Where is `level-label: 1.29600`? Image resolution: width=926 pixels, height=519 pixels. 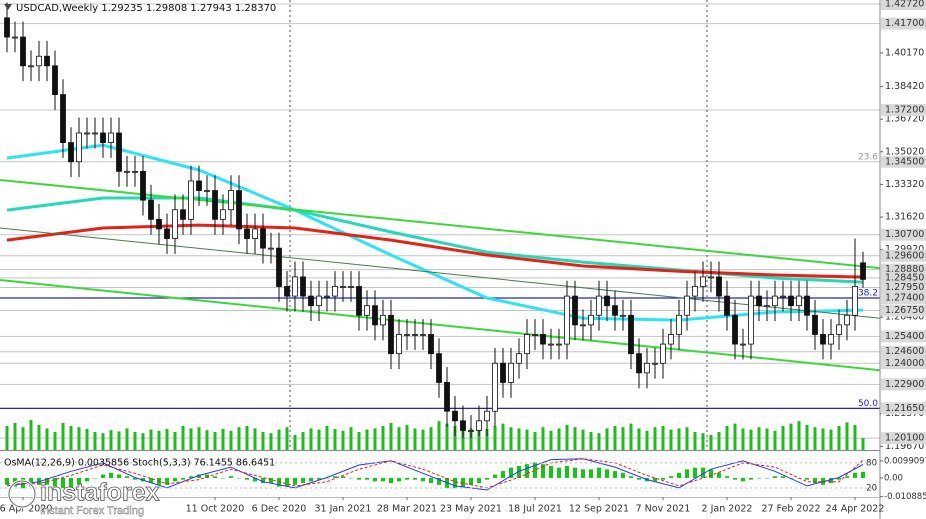 level-label: 1.29600 is located at coordinates (904, 255).